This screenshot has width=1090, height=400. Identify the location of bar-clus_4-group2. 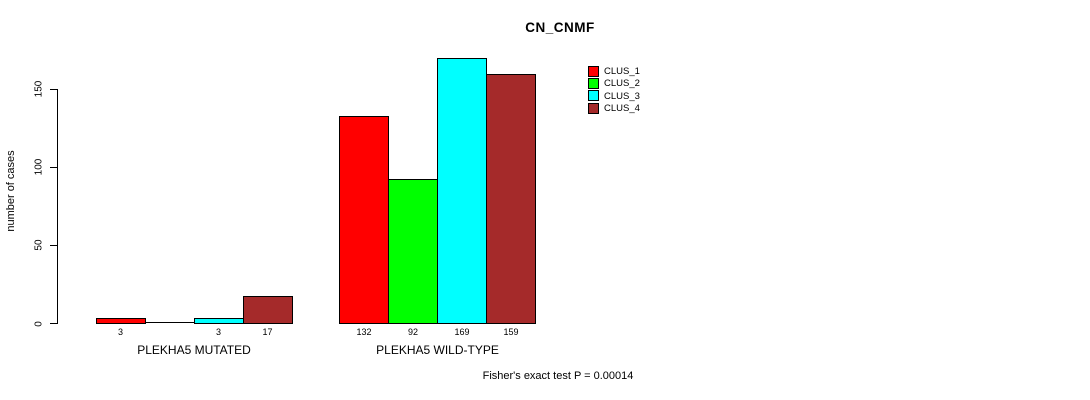
(511, 199).